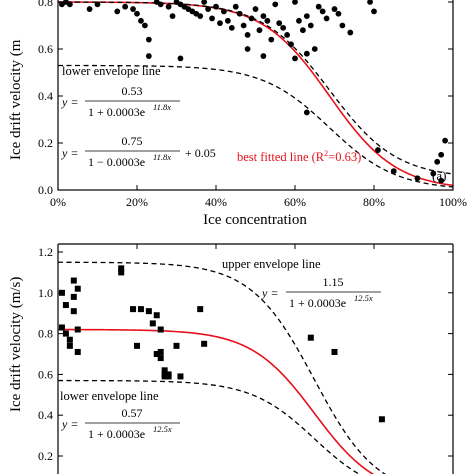 The image size is (474, 474). I want to click on y-tick-label: 0.8, so click(45, 334).